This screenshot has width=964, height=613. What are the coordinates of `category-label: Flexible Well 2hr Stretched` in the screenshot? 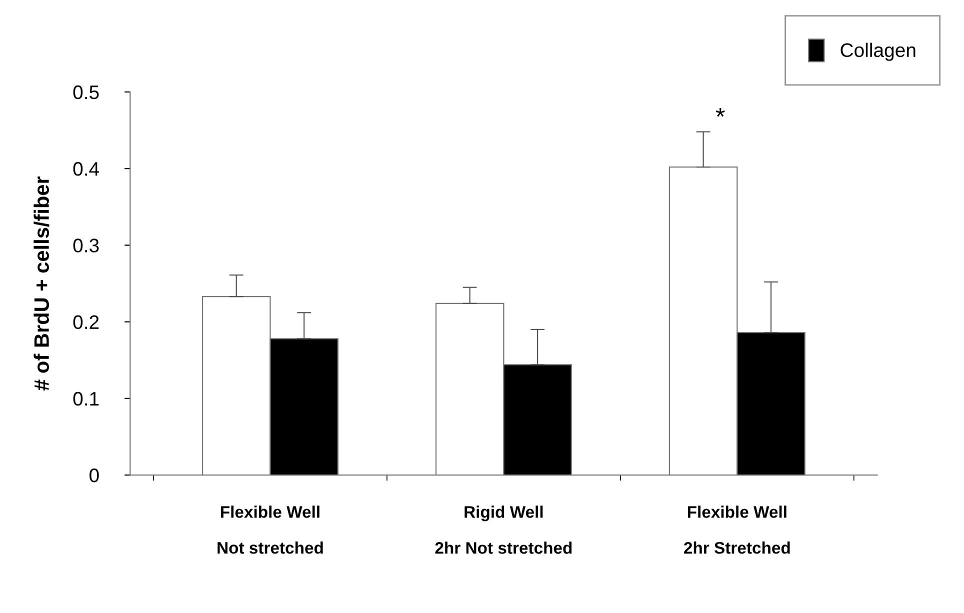 It's located at (737, 530).